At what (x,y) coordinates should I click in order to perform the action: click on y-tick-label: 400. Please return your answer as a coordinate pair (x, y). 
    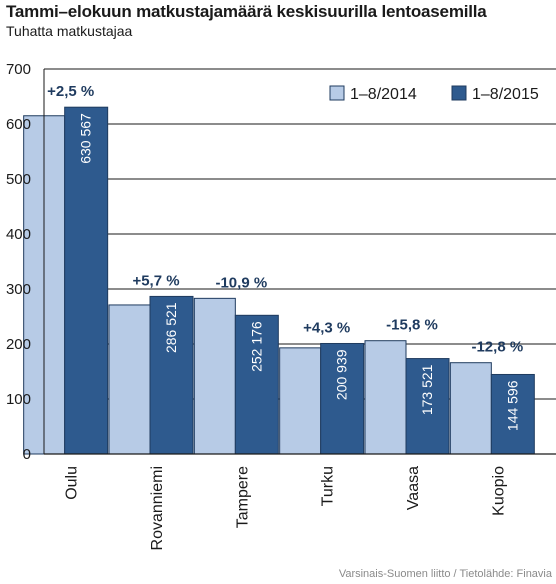
    Looking at the image, I should click on (18, 234).